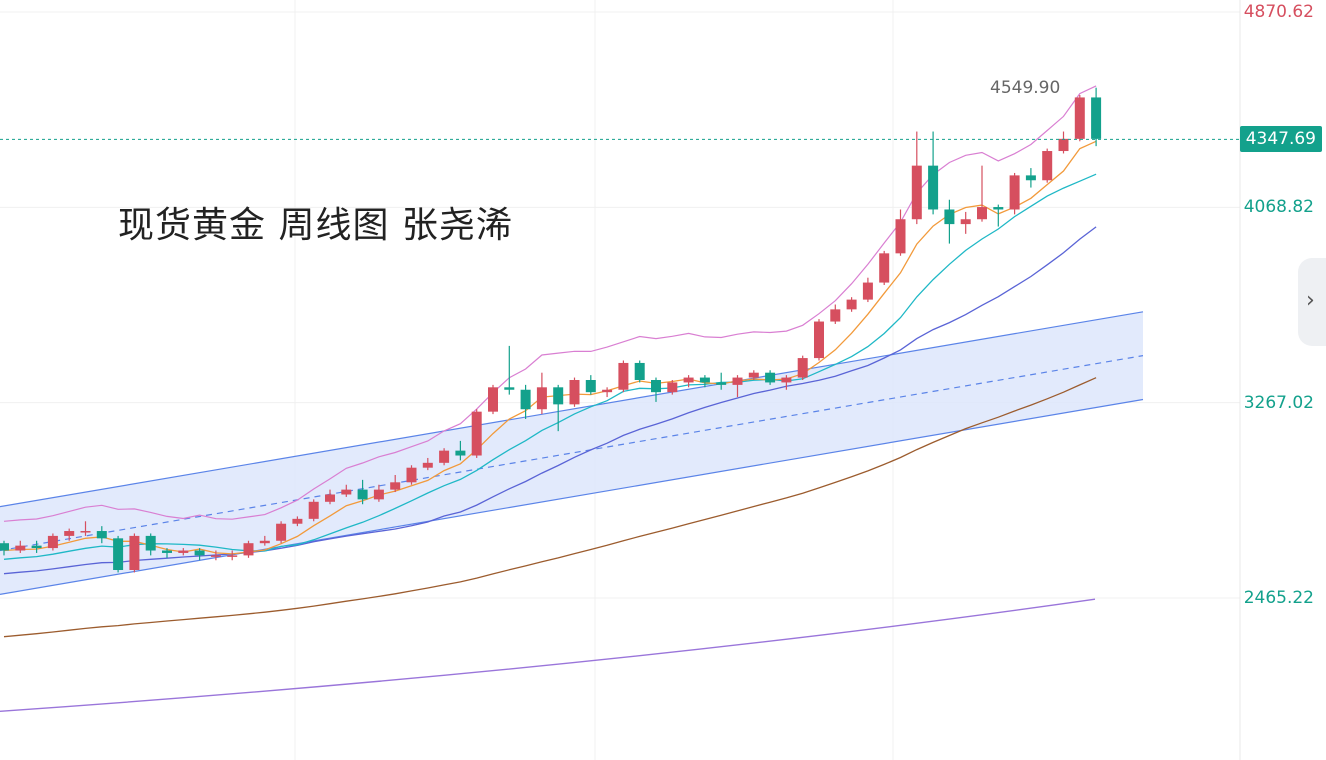 The width and height of the screenshot is (1326, 760). What do you see at coordinates (1278, 597) in the screenshot?
I see `y-axis-tick-label: 2465.22` at bounding box center [1278, 597].